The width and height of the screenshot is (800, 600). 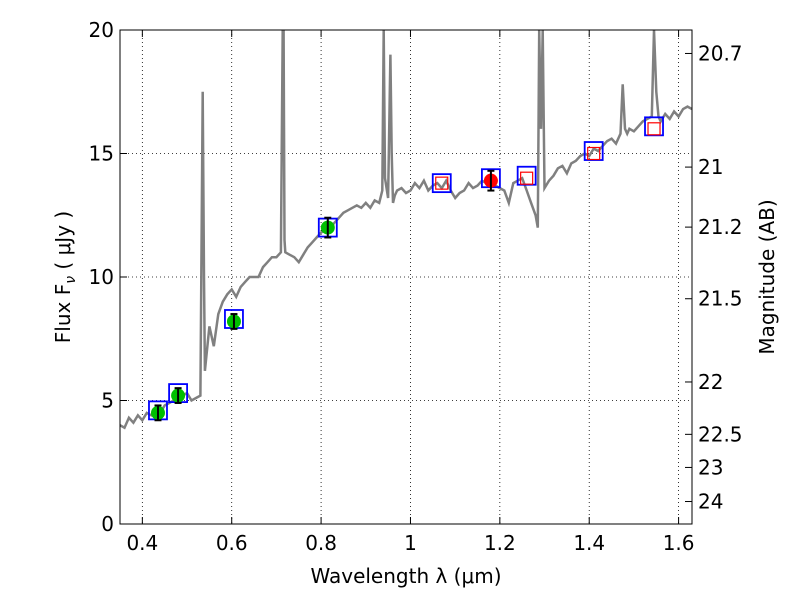 I want to click on x-tick-label: 0.6, so click(x=232, y=543).